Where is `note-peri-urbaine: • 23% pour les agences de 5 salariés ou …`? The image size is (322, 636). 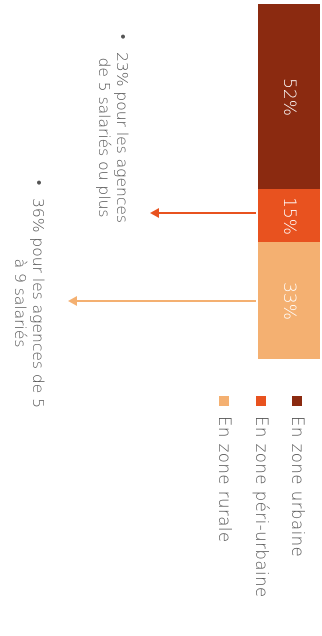
note-peri-urbaine: • 23% pour les agences de 5 salariés ou … is located at coordinates (113, 128).